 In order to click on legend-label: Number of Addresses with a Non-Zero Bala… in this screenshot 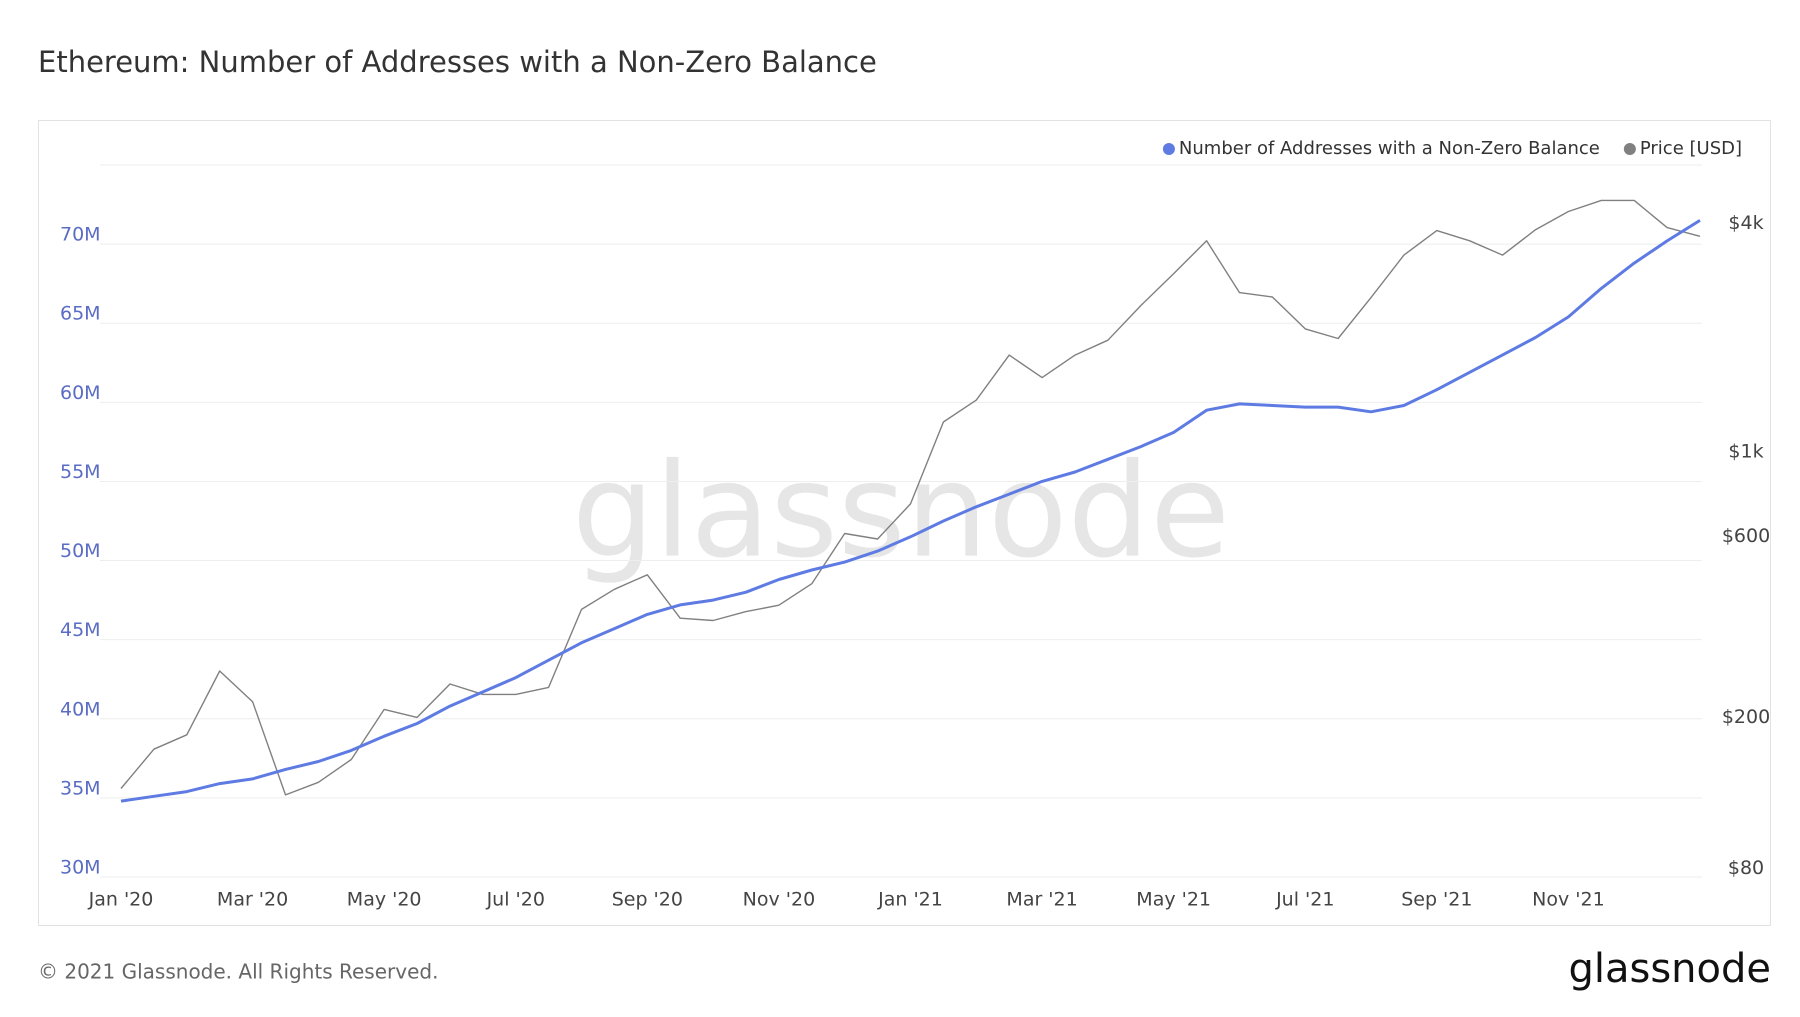, I will do `click(1389, 148)`.